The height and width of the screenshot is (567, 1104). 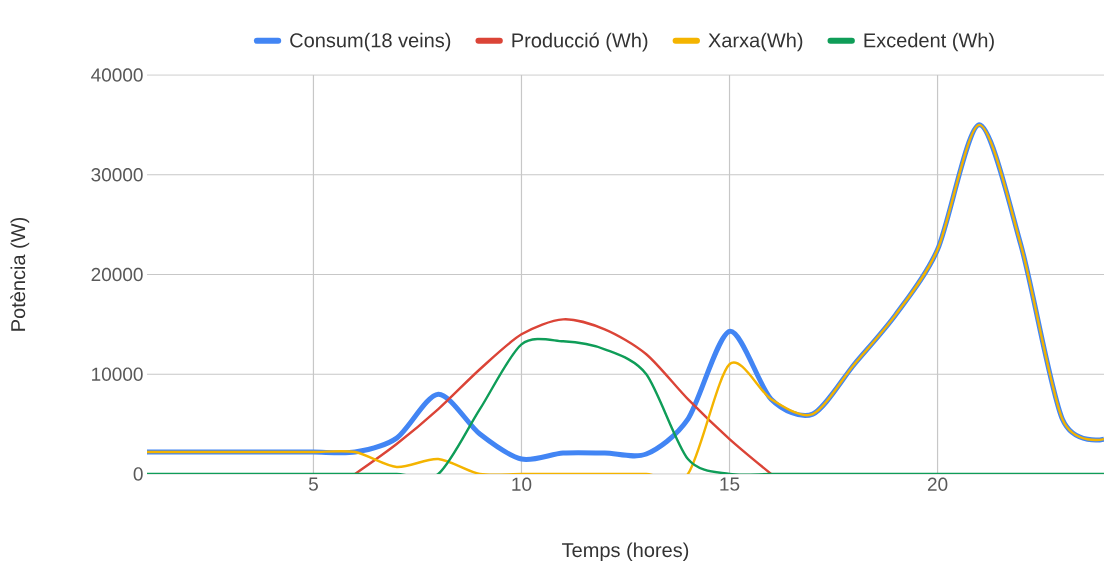 I want to click on x-tick-label: 10, so click(x=522, y=484).